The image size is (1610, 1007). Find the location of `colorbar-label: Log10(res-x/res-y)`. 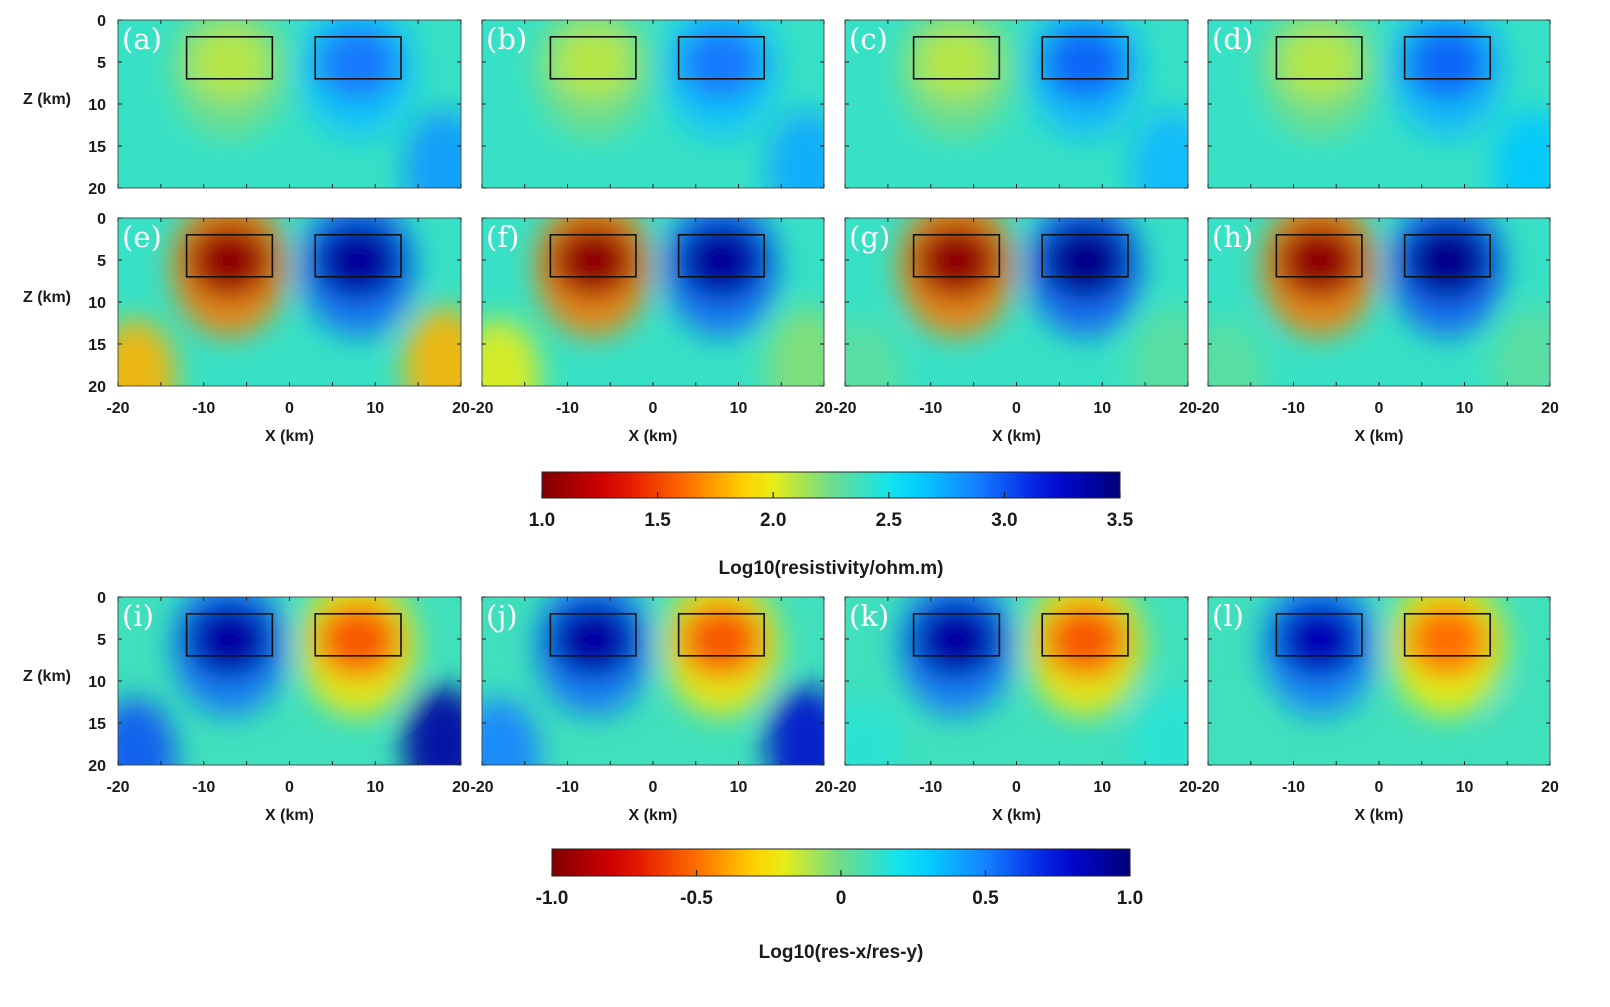

colorbar-label: Log10(res-x/res-y) is located at coordinates (841, 952).